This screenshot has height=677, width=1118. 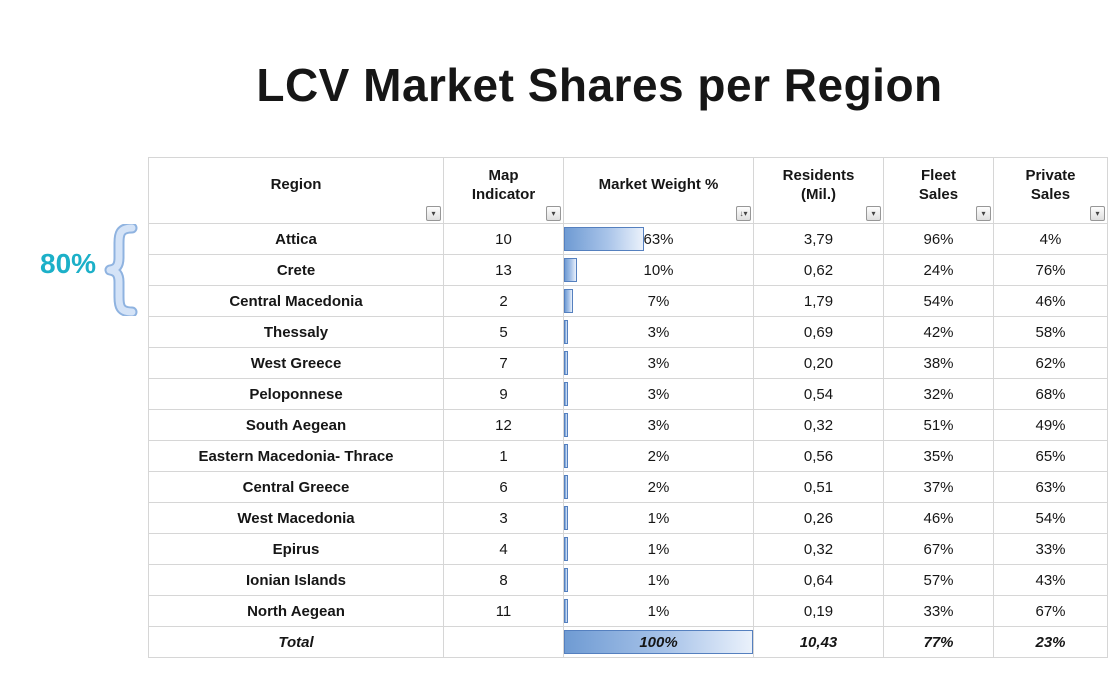 I want to click on table-row: Crete 13 10% 0,62 24% 76%, so click(x=628, y=270).